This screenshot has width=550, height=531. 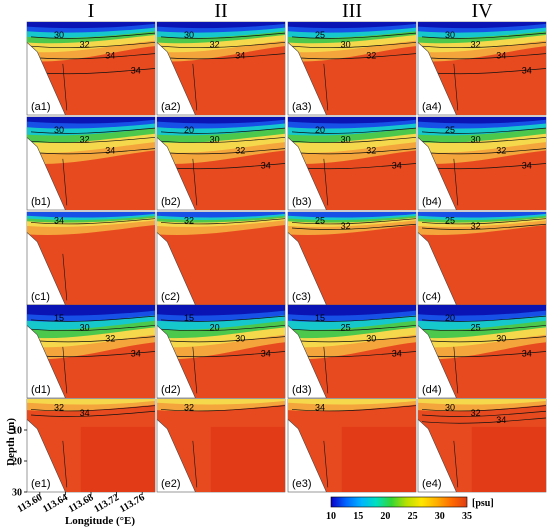 I want to click on panel: 25 32 (c3), so click(x=352, y=258).